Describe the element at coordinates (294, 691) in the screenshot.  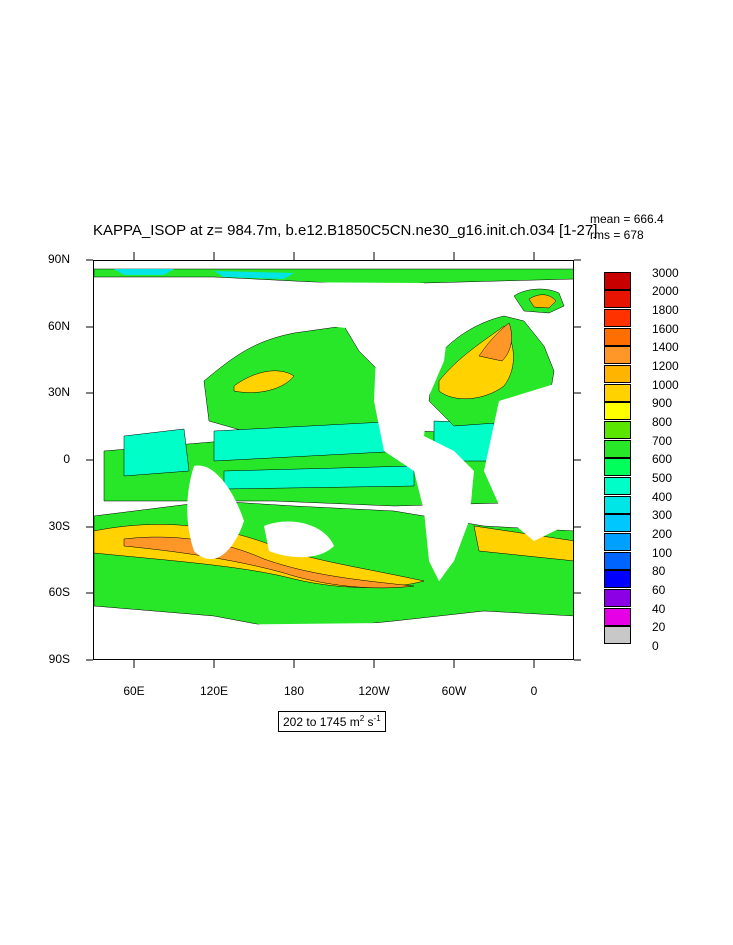
I see `lon-label-180: 180` at that location.